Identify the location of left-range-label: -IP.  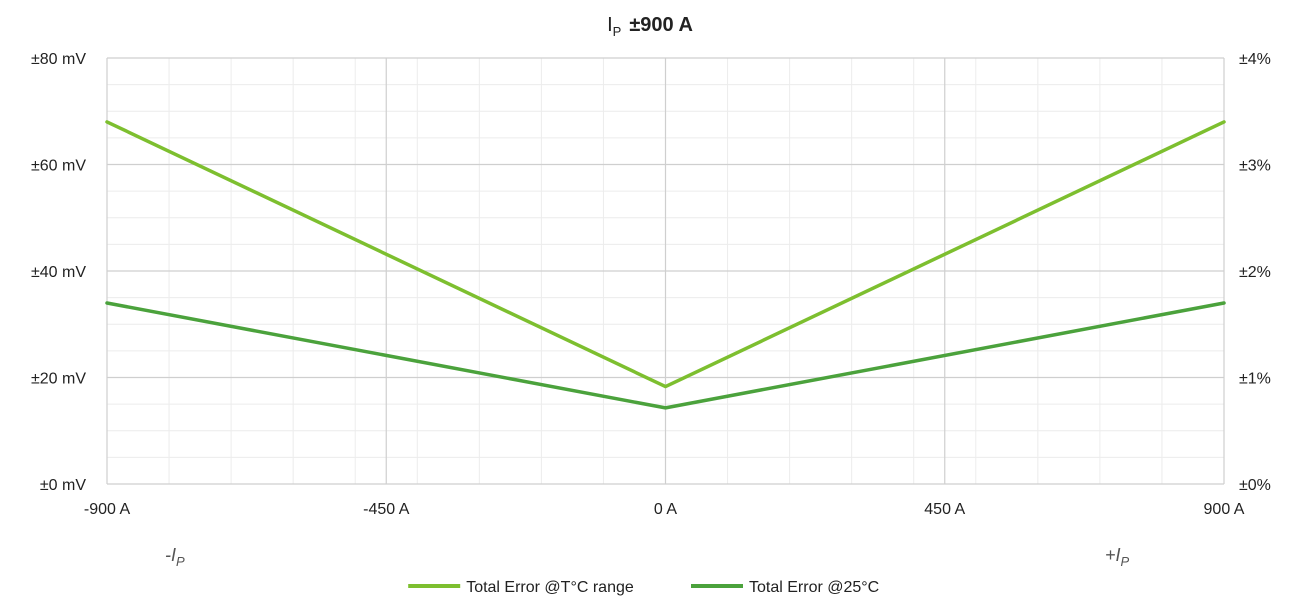
(175, 557).